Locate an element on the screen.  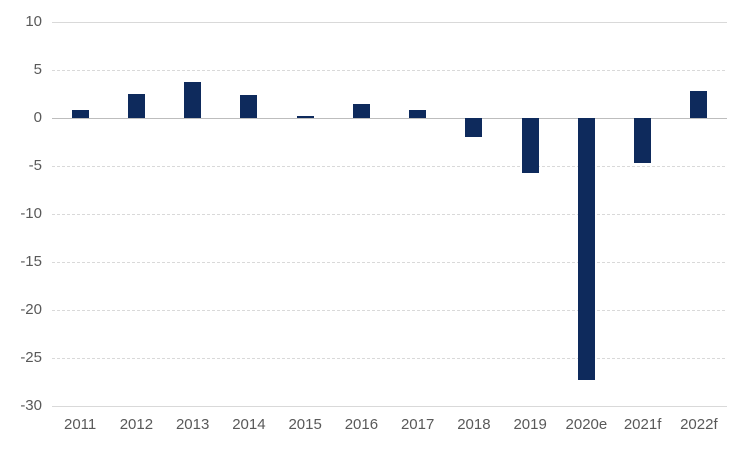
bar-2015 is located at coordinates (305, 117).